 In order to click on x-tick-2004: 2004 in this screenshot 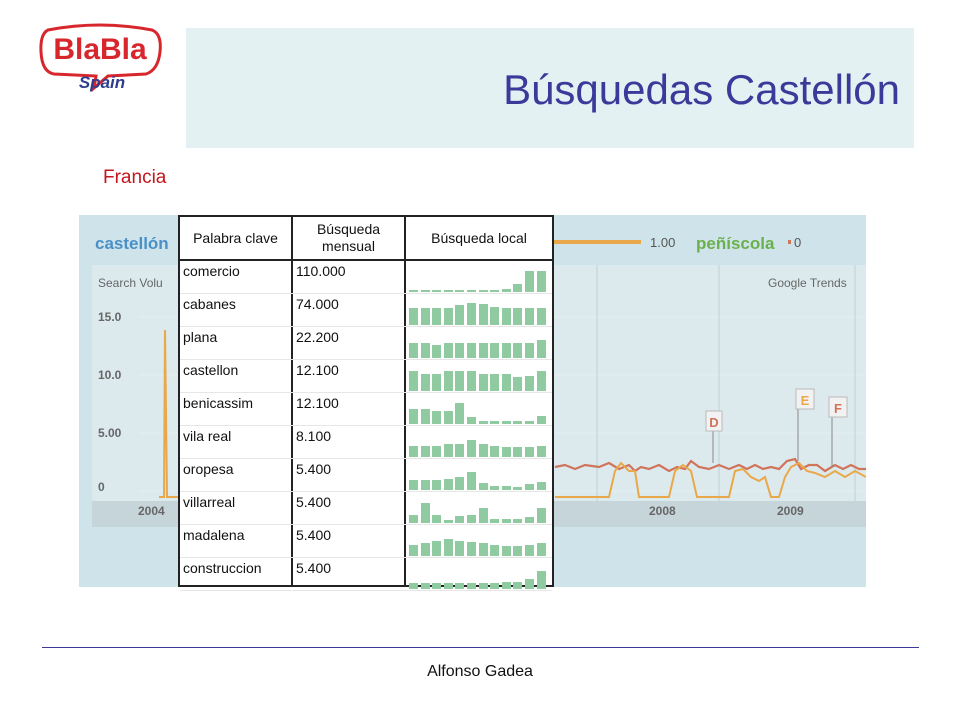, I will do `click(151, 511)`.